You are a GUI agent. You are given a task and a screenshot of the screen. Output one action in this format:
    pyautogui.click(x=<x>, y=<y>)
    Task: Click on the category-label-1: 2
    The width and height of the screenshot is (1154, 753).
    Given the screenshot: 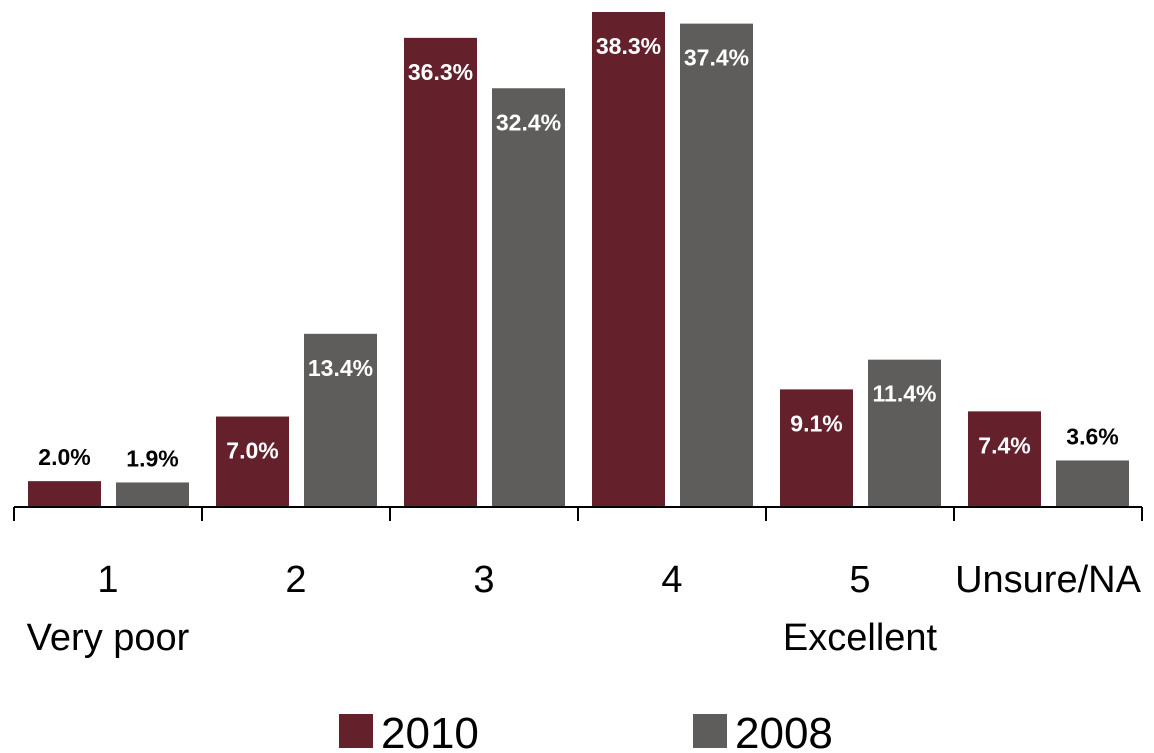 What is the action you would take?
    pyautogui.click(x=295, y=580)
    